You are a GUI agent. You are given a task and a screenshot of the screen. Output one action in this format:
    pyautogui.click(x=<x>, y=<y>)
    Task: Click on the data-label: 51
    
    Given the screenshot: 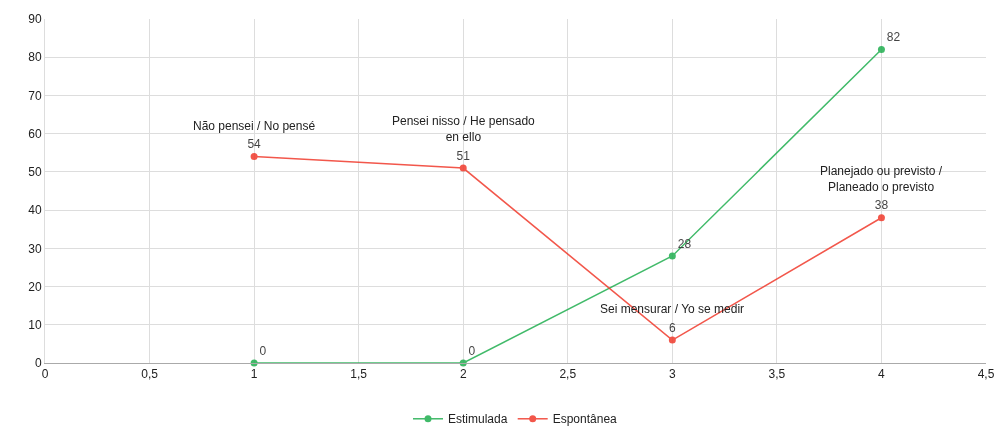 What is the action you would take?
    pyautogui.click(x=463, y=155)
    